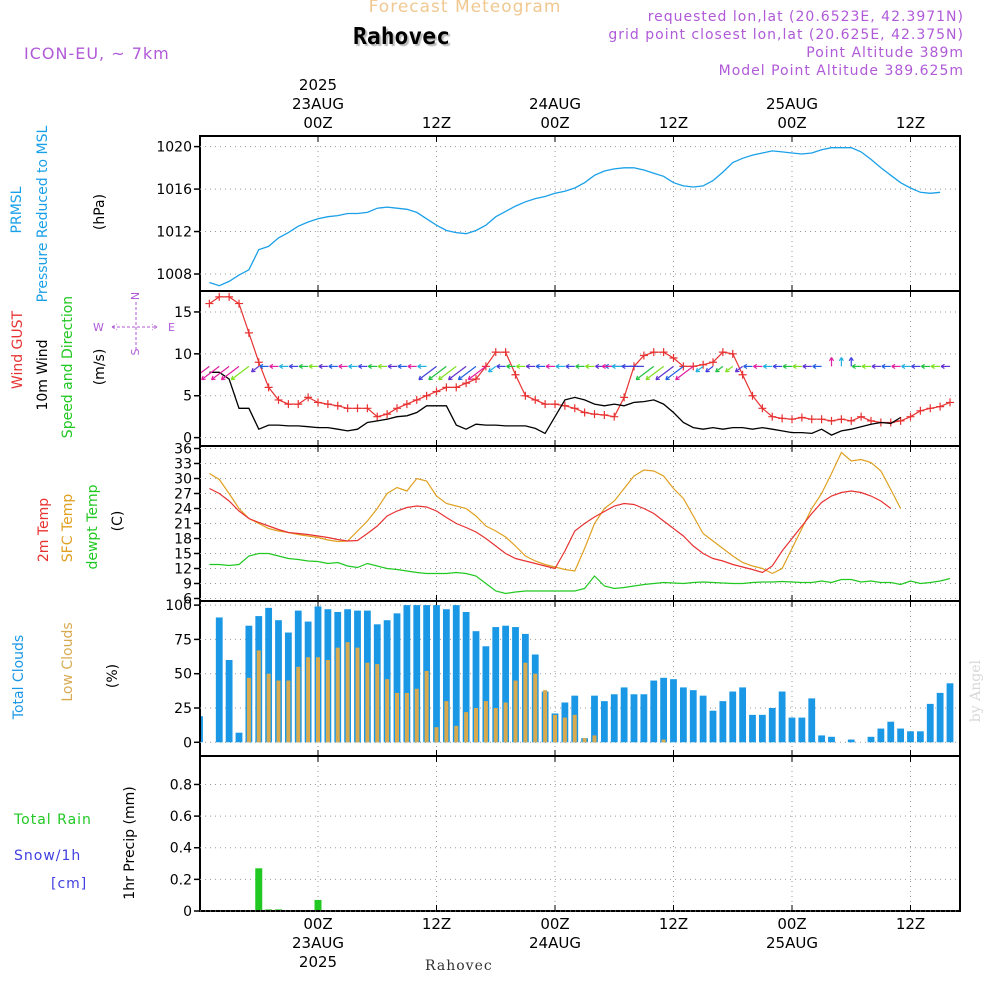 The image size is (1000, 1000). Describe the element at coordinates (885, 53) in the screenshot. I see `point-altitude: Point Altitude 389m` at that location.